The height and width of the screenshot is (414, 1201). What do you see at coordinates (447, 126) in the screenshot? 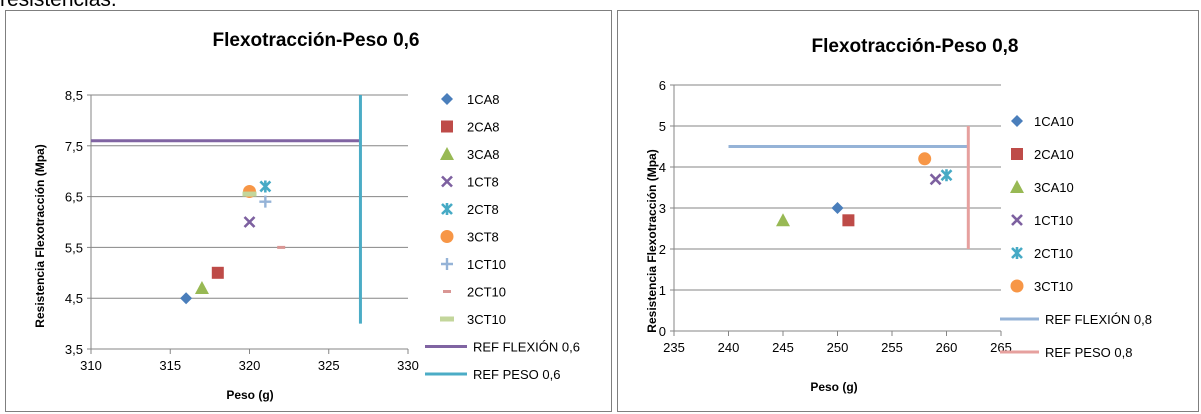
I see `legend-marker-2ca8` at bounding box center [447, 126].